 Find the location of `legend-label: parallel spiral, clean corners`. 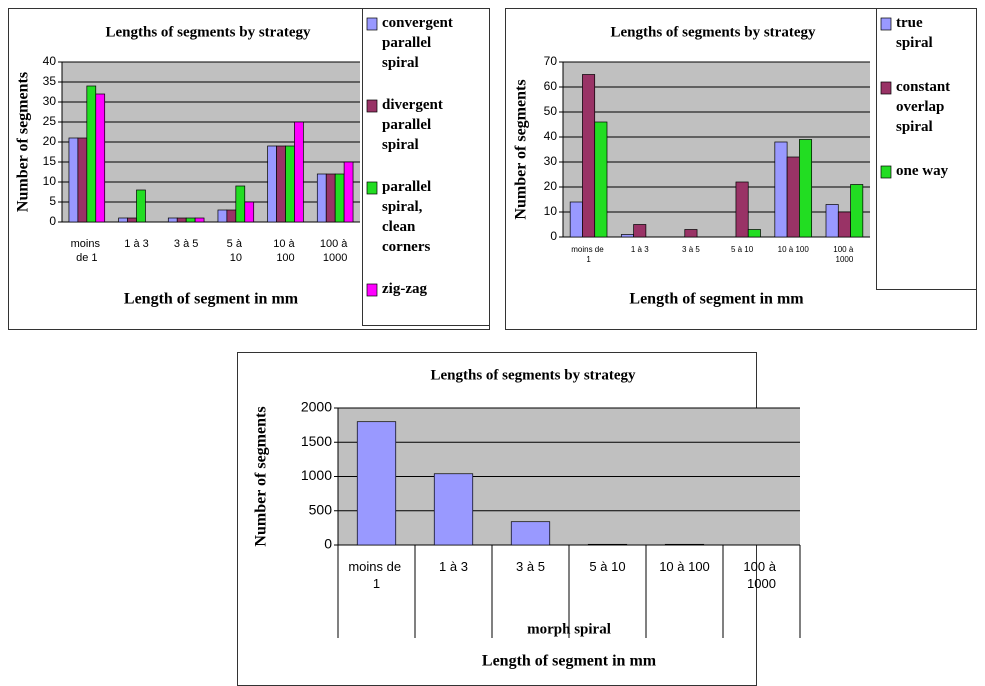

legend-label: parallel spiral, clean corners is located at coordinates (408, 217).